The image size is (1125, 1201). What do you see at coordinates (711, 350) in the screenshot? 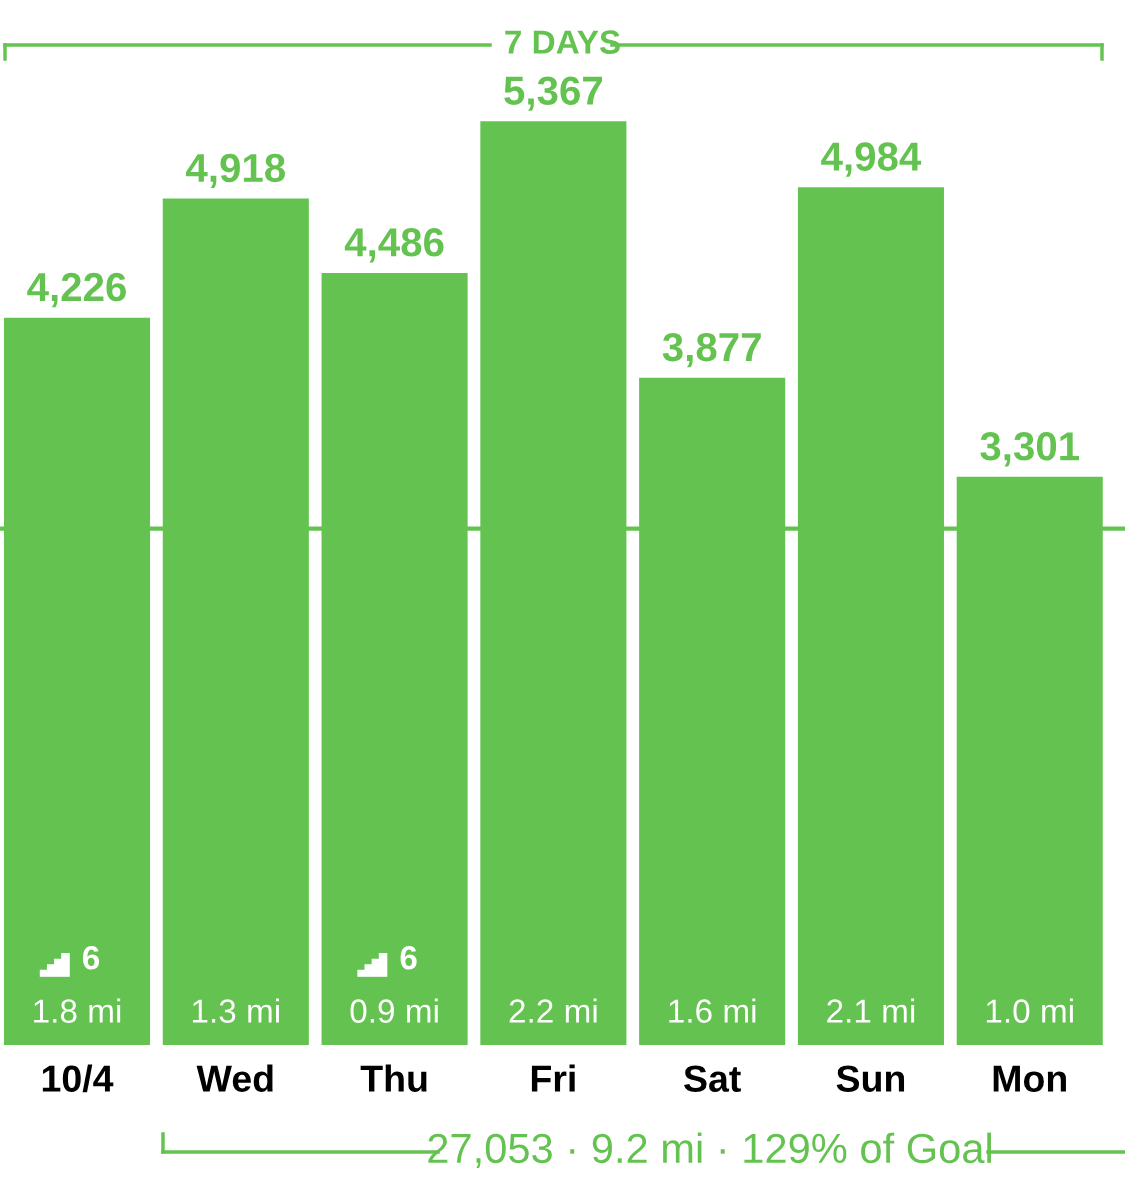
I see `data-label: 3,877` at bounding box center [711, 350].